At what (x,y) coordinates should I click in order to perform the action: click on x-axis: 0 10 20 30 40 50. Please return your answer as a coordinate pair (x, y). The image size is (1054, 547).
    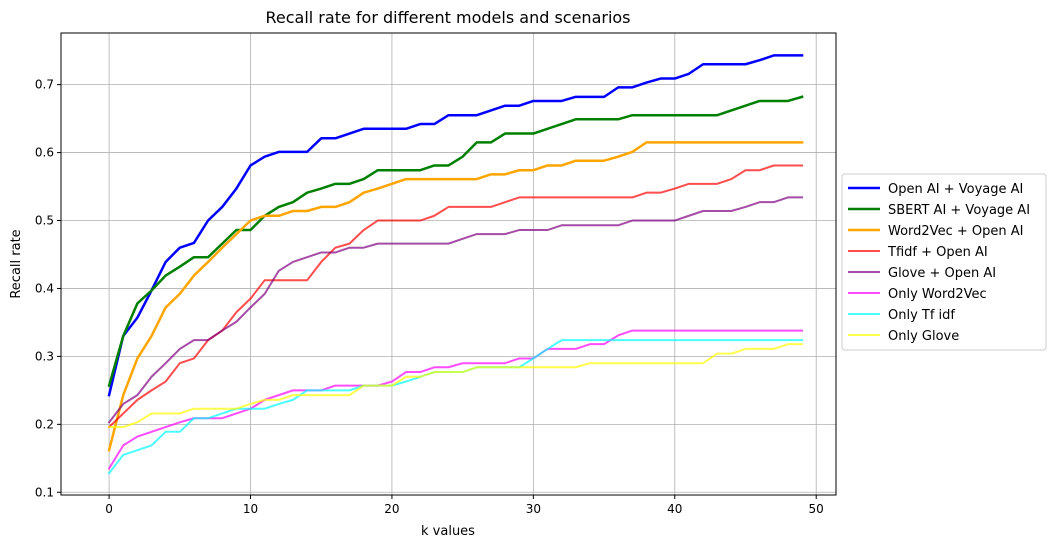
    Looking at the image, I should click on (464, 505).